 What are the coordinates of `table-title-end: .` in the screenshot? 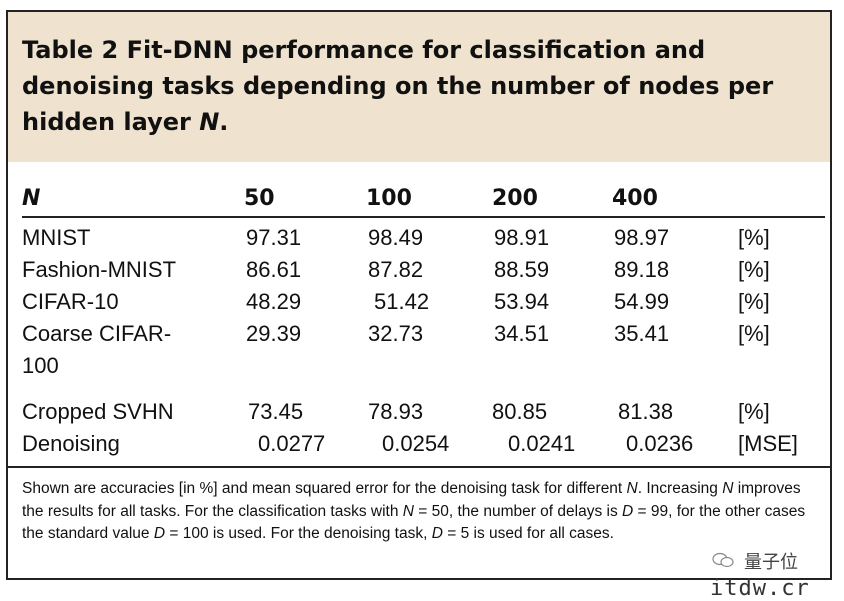 It's located at (224, 122).